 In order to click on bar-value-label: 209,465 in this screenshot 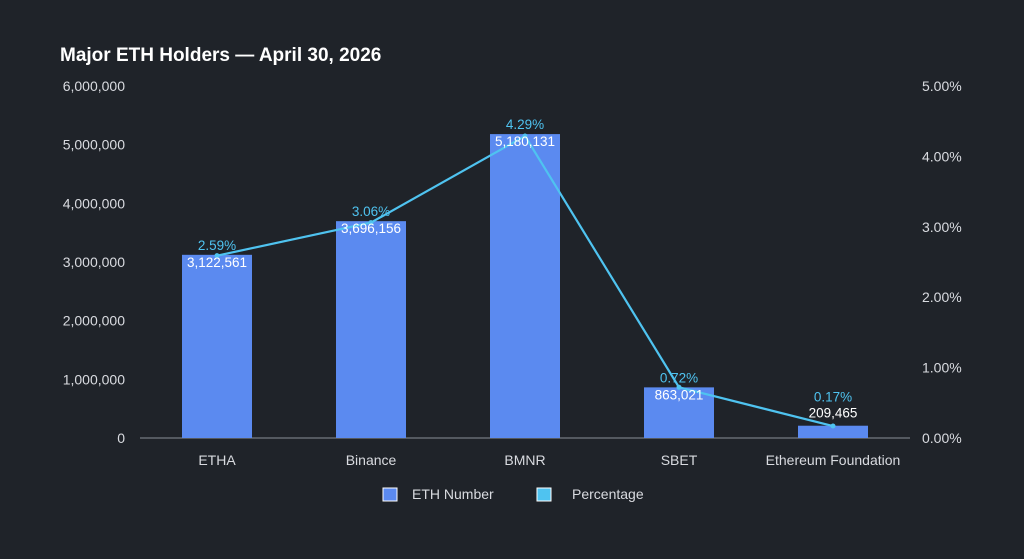, I will do `click(833, 413)`.